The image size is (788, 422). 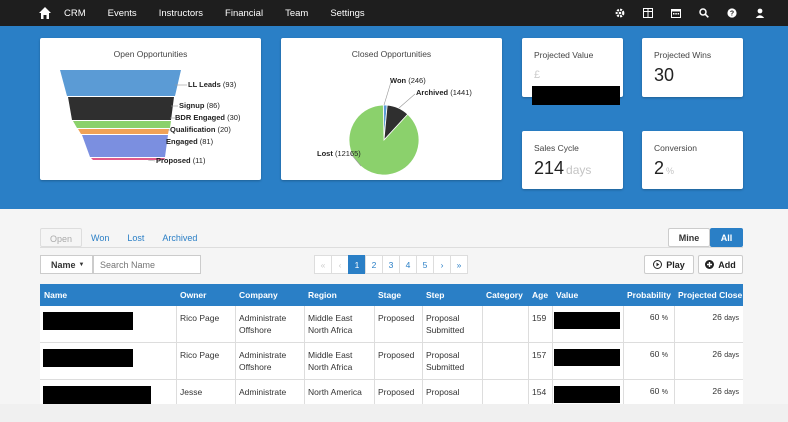 What do you see at coordinates (649, 295) in the screenshot?
I see `col-probability: Probability` at bounding box center [649, 295].